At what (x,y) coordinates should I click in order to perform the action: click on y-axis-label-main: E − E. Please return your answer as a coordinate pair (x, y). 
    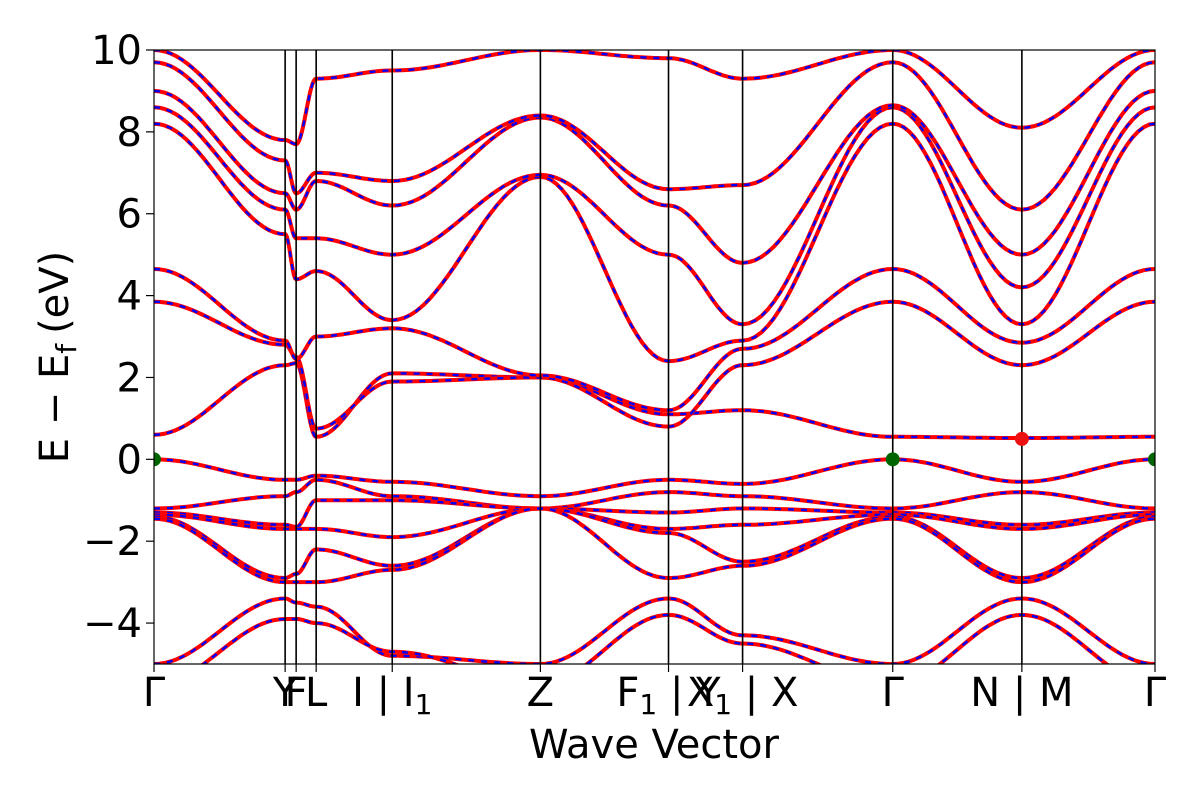
    Looking at the image, I should click on (55, 409).